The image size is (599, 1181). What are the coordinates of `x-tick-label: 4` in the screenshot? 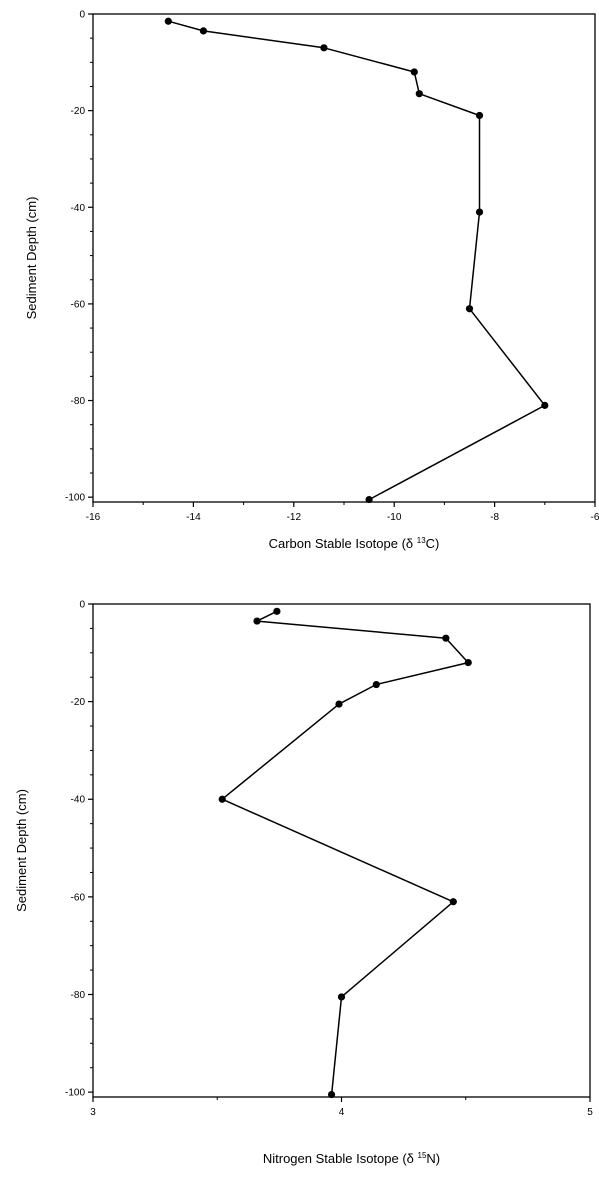 It's located at (342, 1112).